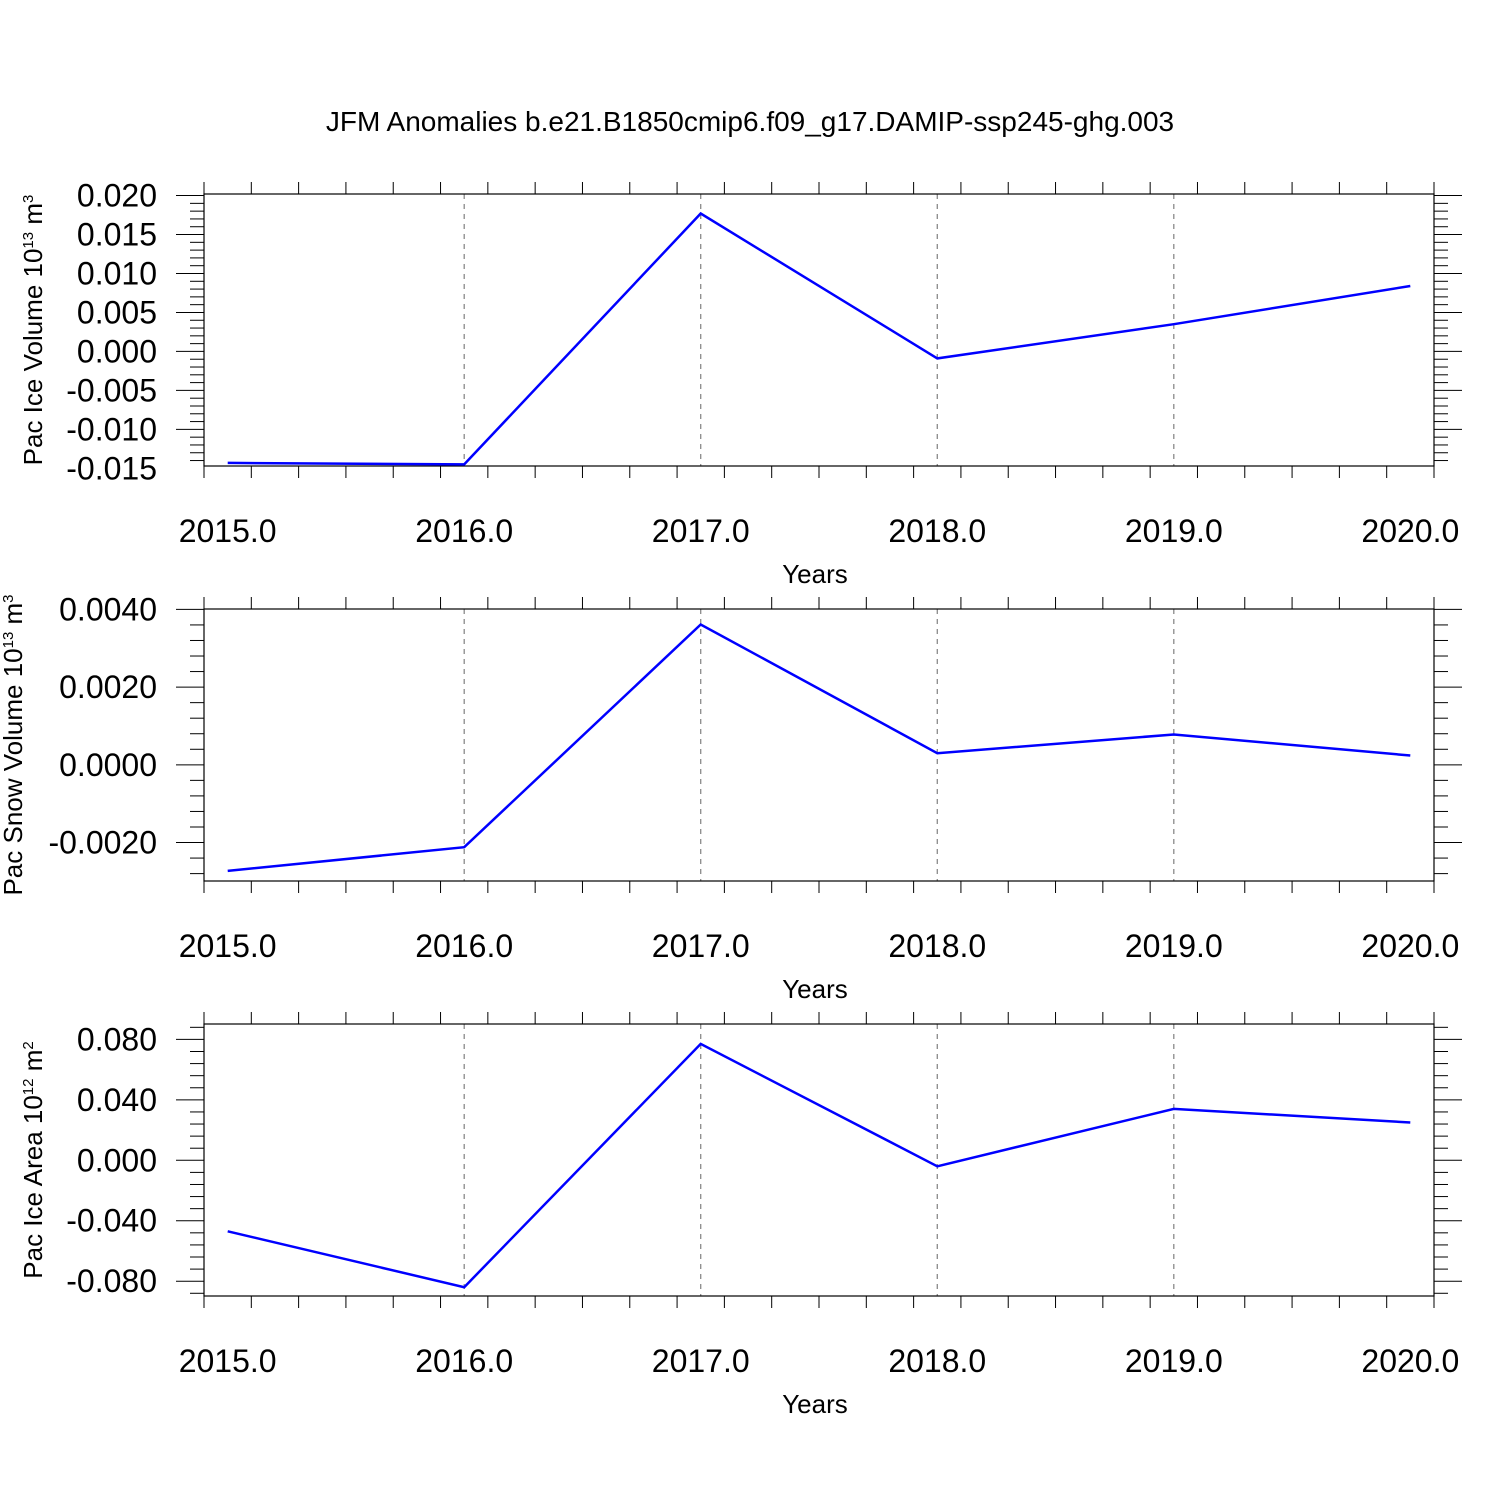  Describe the element at coordinates (108, 609) in the screenshot. I see `y-tick-label: 0.0040` at that location.